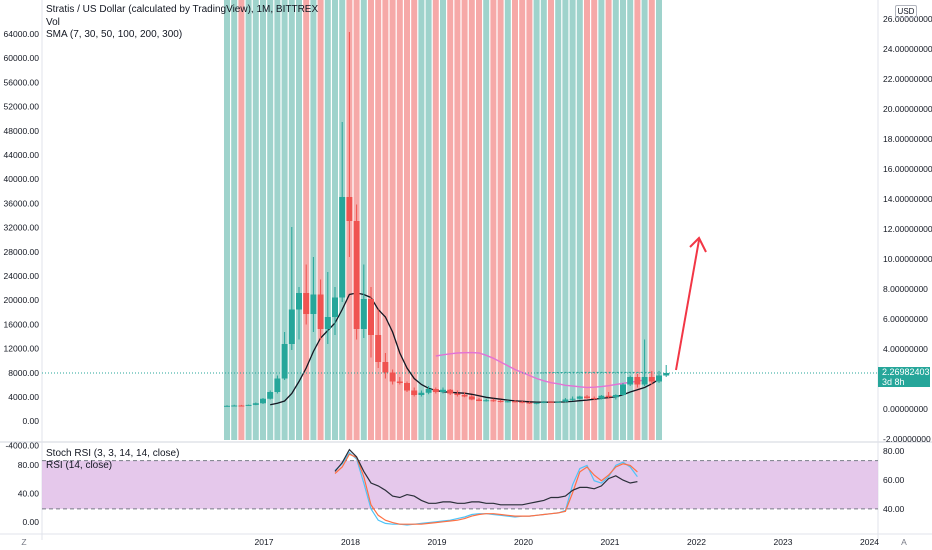 The image size is (932, 550). Describe the element at coordinates (22, 34) in the screenshot. I see `volume-axis-tick: 64000.00` at that location.